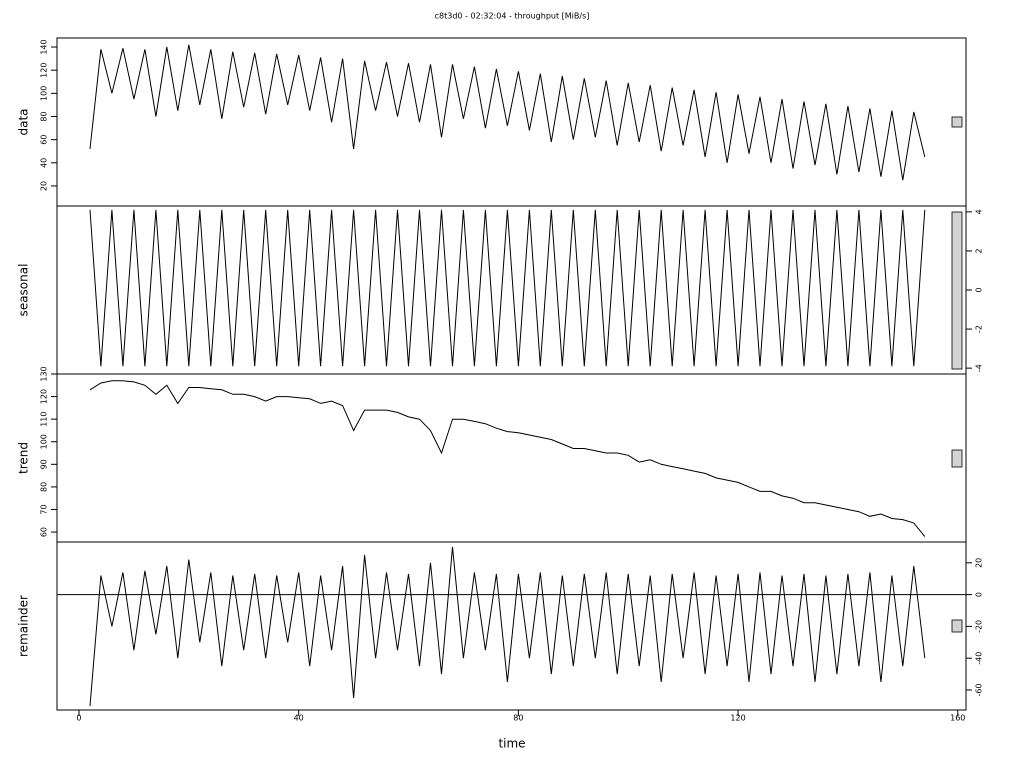  Describe the element at coordinates (979, 211) in the screenshot. I see `y-tick-label: 4` at that location.